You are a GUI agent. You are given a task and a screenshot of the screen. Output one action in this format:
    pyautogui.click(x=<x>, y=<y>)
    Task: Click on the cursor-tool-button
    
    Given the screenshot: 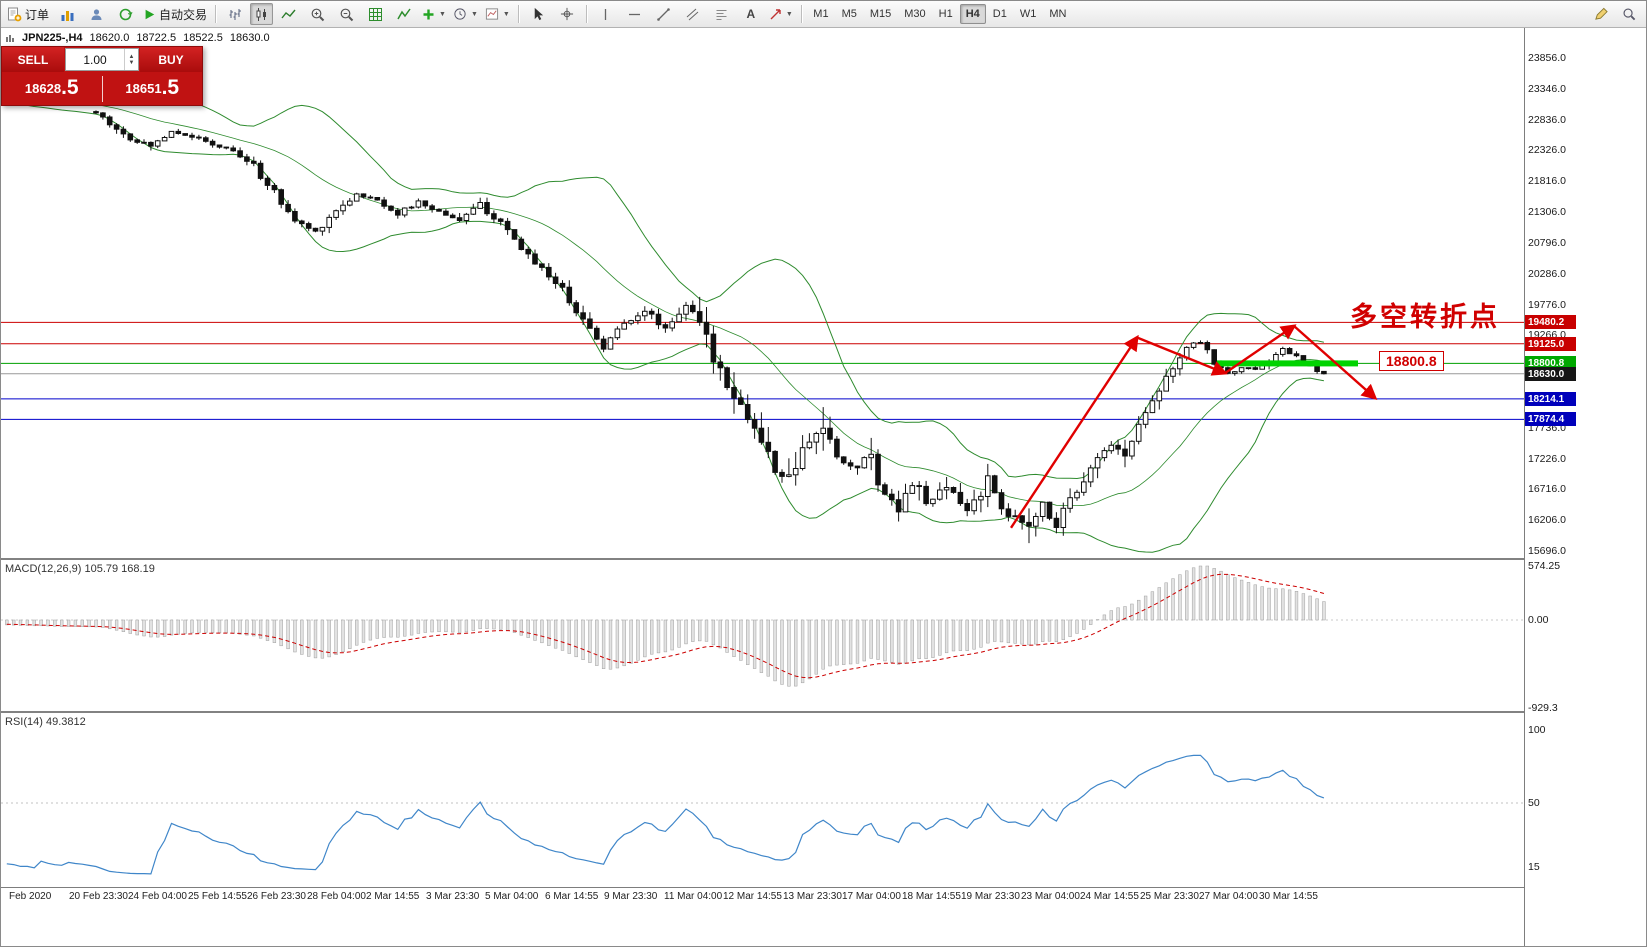 What is the action you would take?
    pyautogui.click(x=538, y=14)
    